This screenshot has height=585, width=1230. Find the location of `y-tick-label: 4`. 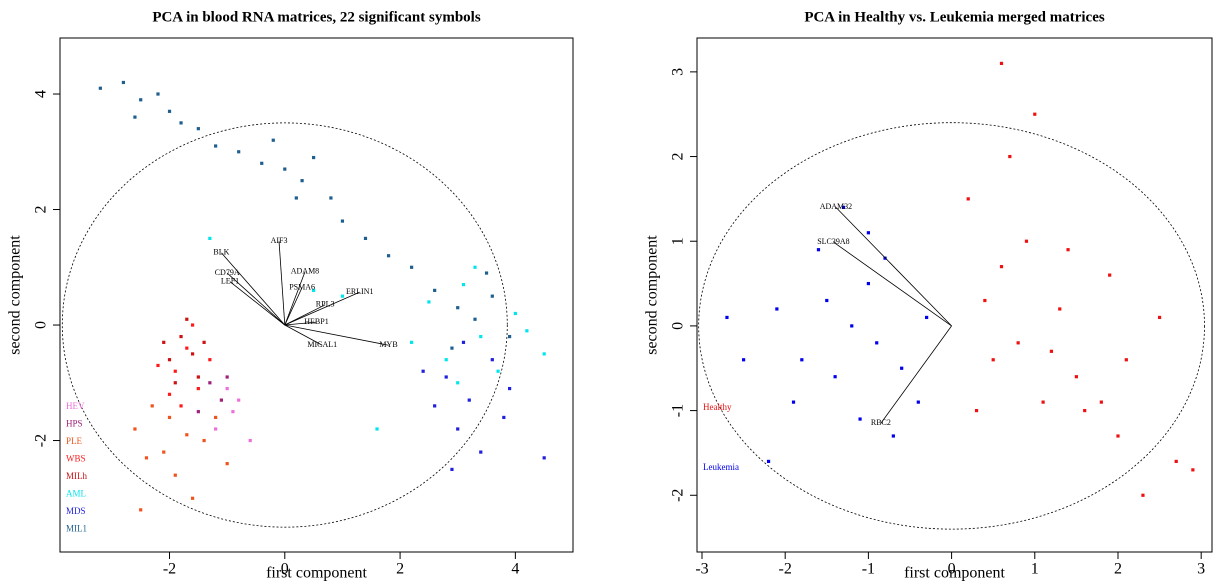

y-tick-label: 4 is located at coordinates (41, 94).